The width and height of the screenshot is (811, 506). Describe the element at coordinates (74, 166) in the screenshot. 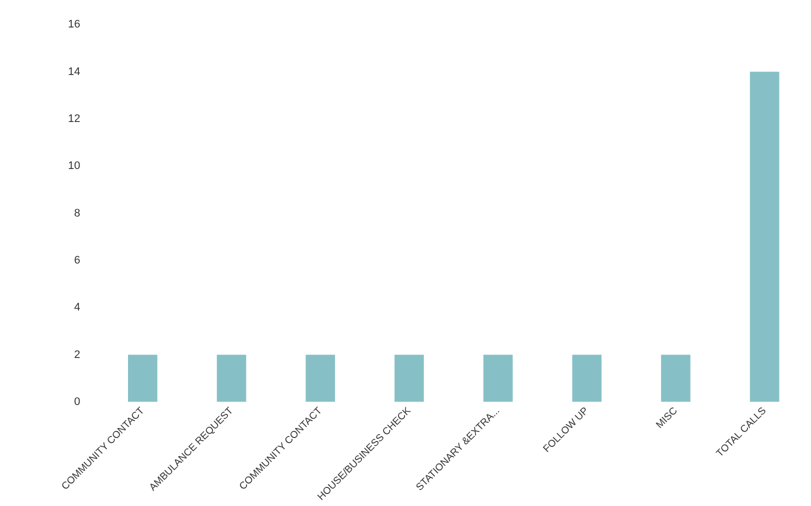

I see `y-tick-label: 10` at that location.